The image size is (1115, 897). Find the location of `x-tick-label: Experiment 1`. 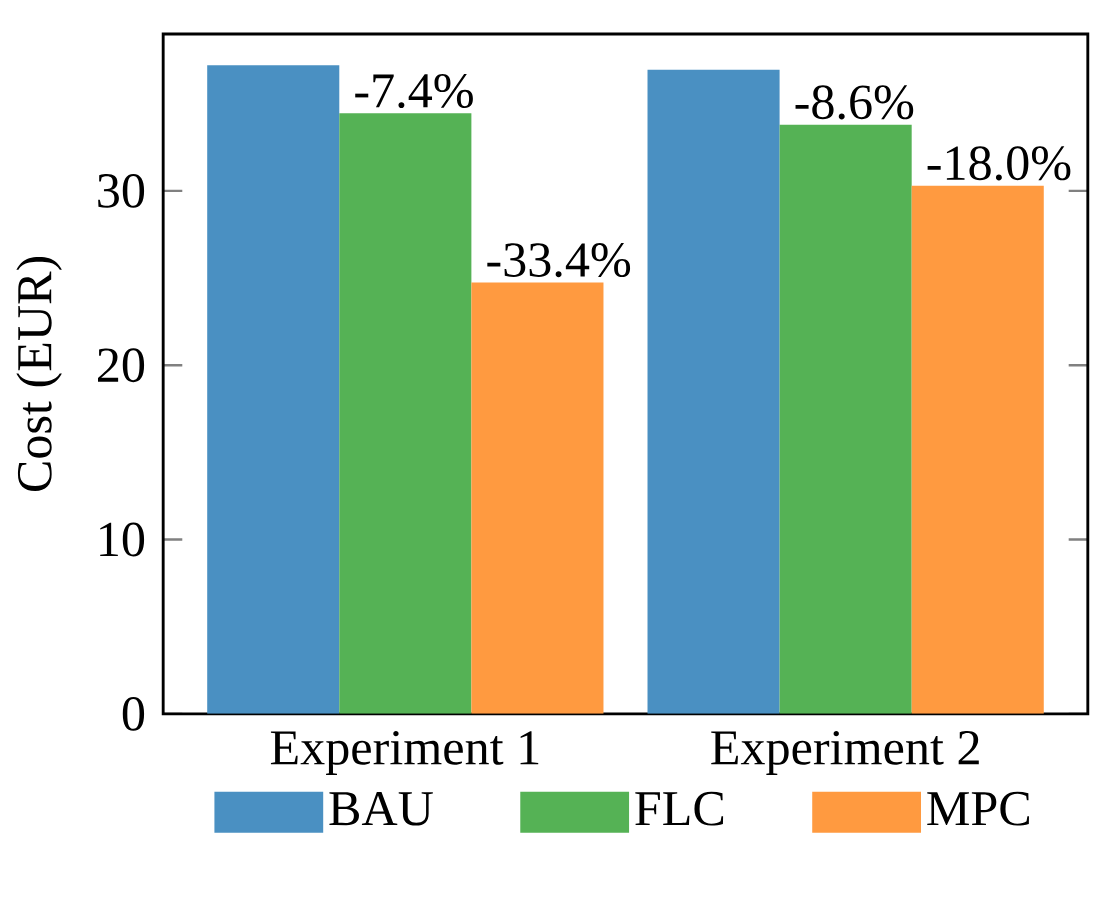

x-tick-label: Experiment 1 is located at coordinates (404, 752).